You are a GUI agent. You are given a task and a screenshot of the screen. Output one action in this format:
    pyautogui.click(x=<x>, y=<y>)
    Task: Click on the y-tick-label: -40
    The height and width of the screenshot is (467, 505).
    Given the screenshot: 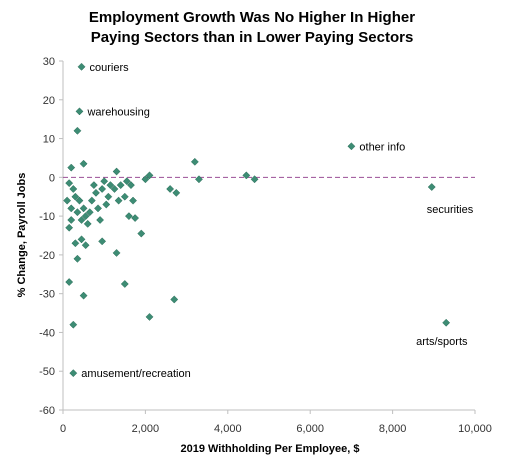 What is the action you would take?
    pyautogui.click(x=47, y=333)
    